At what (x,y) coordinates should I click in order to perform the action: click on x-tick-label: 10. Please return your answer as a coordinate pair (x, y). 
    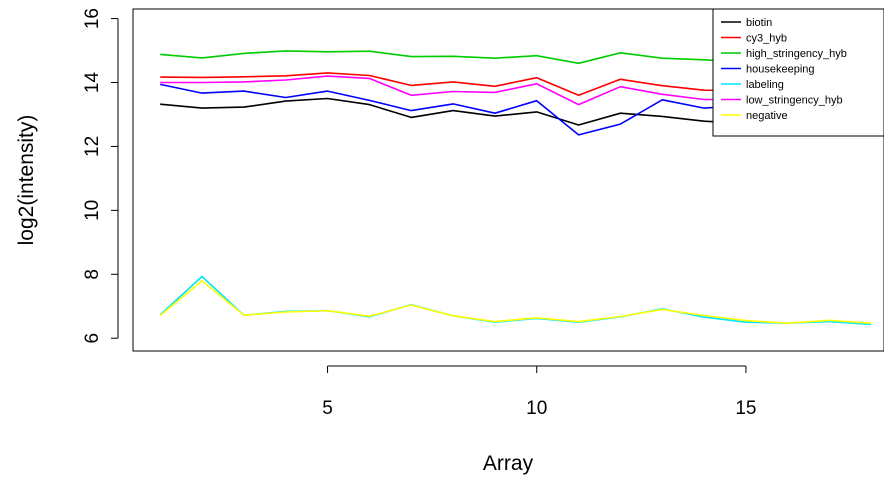
    Looking at the image, I should click on (536, 408).